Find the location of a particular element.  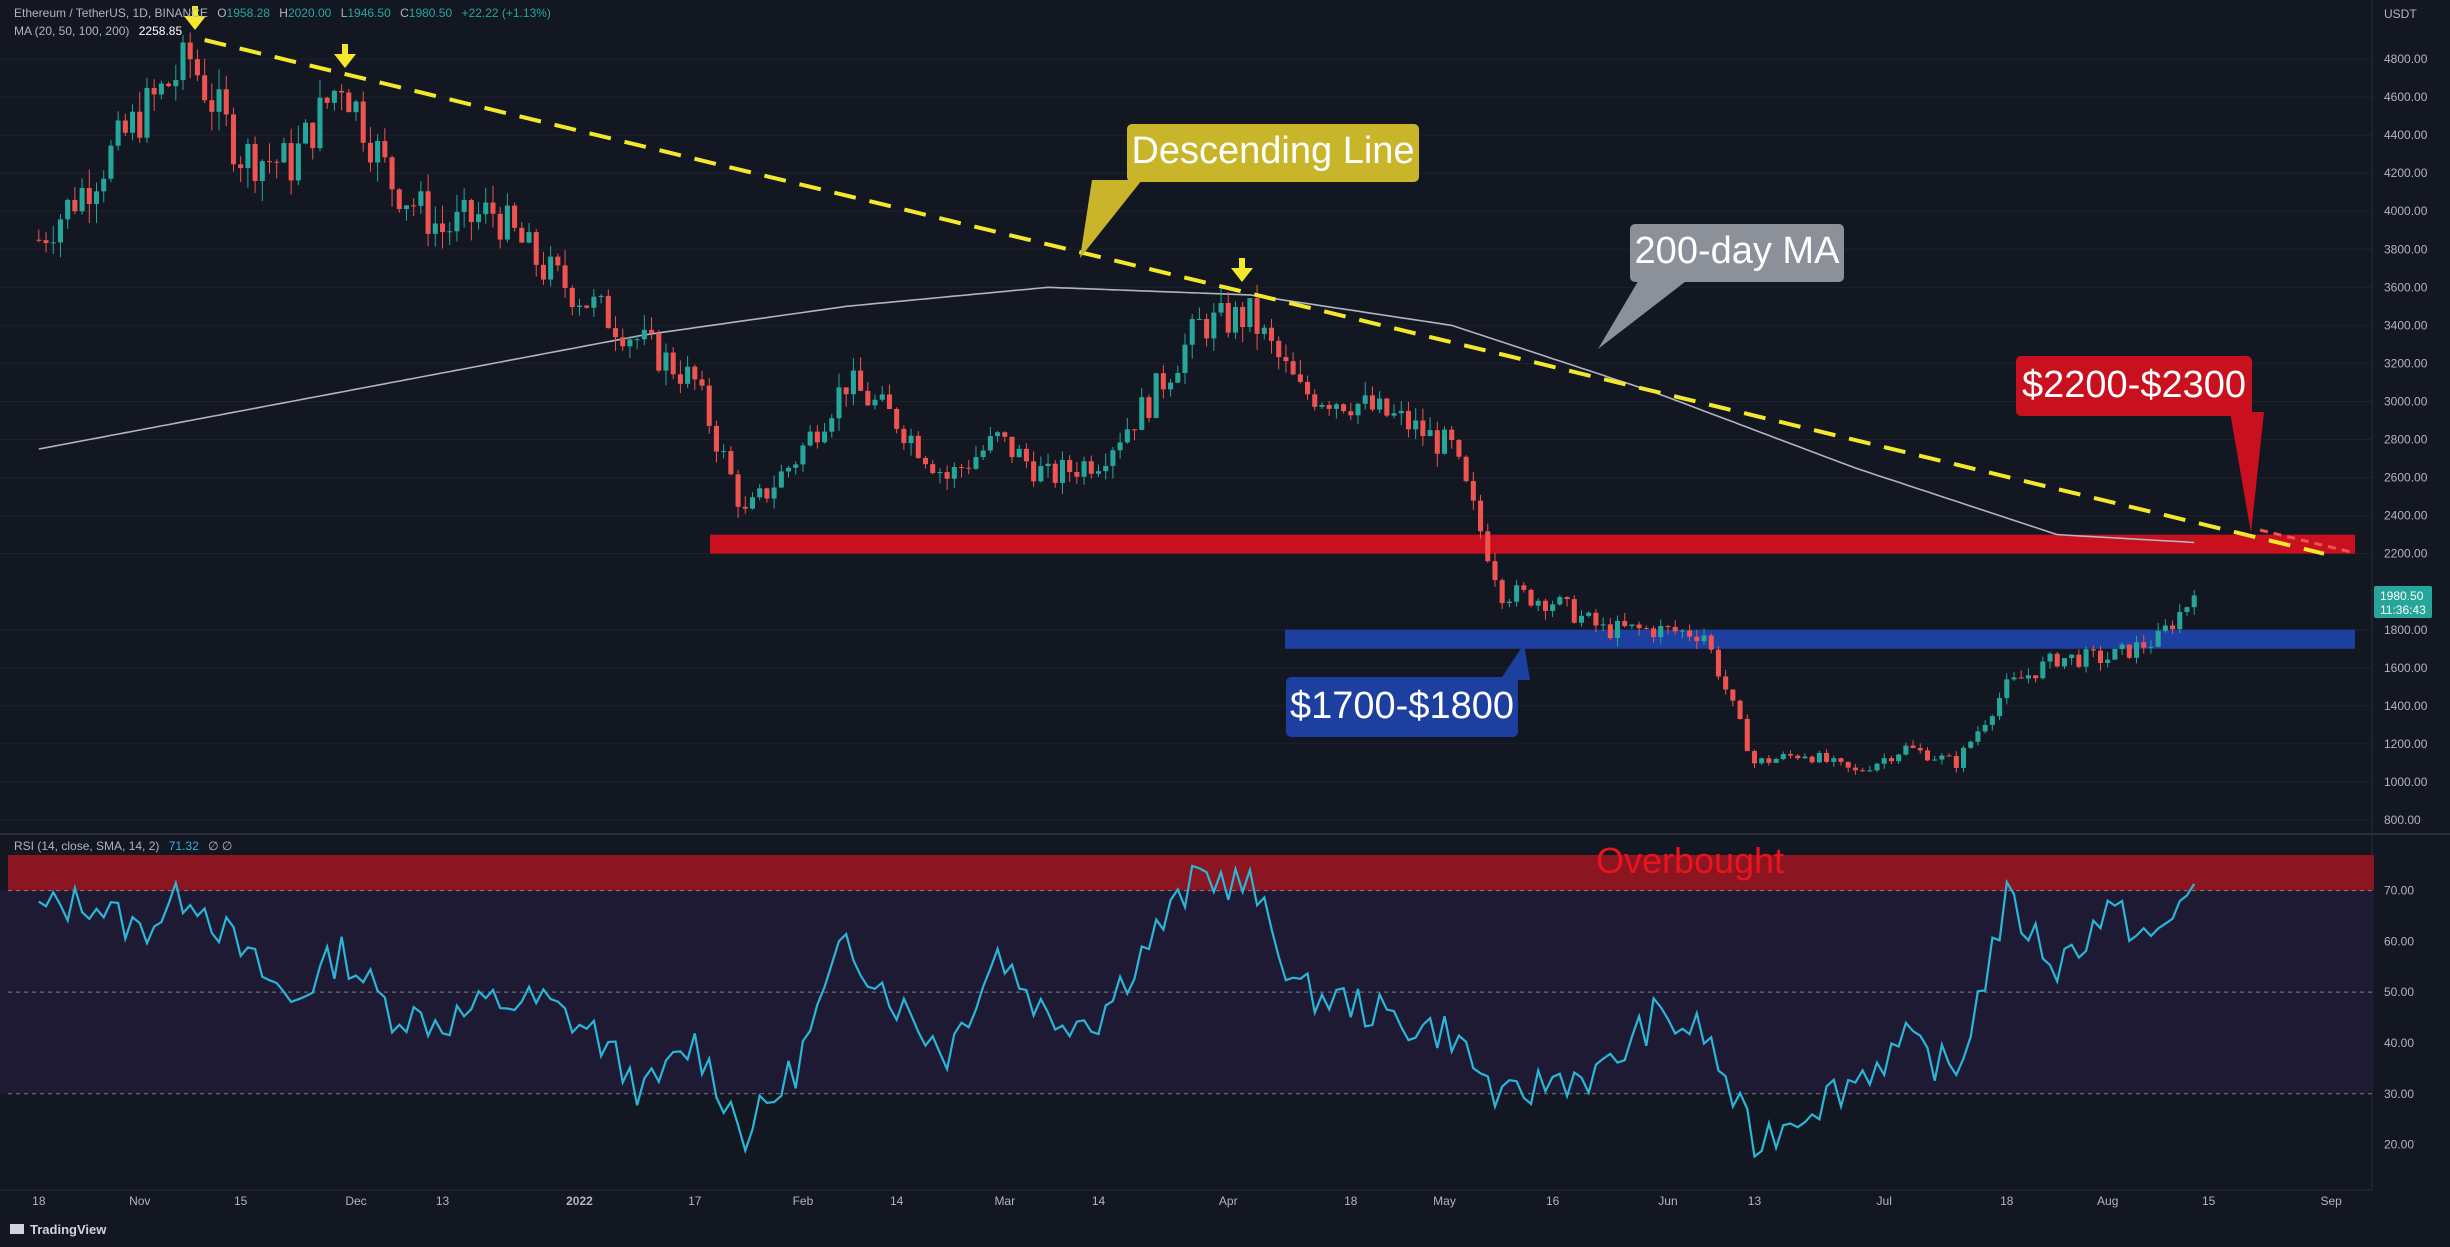

resistance-callout: $2200-$2300 is located at coordinates (2140, 444).